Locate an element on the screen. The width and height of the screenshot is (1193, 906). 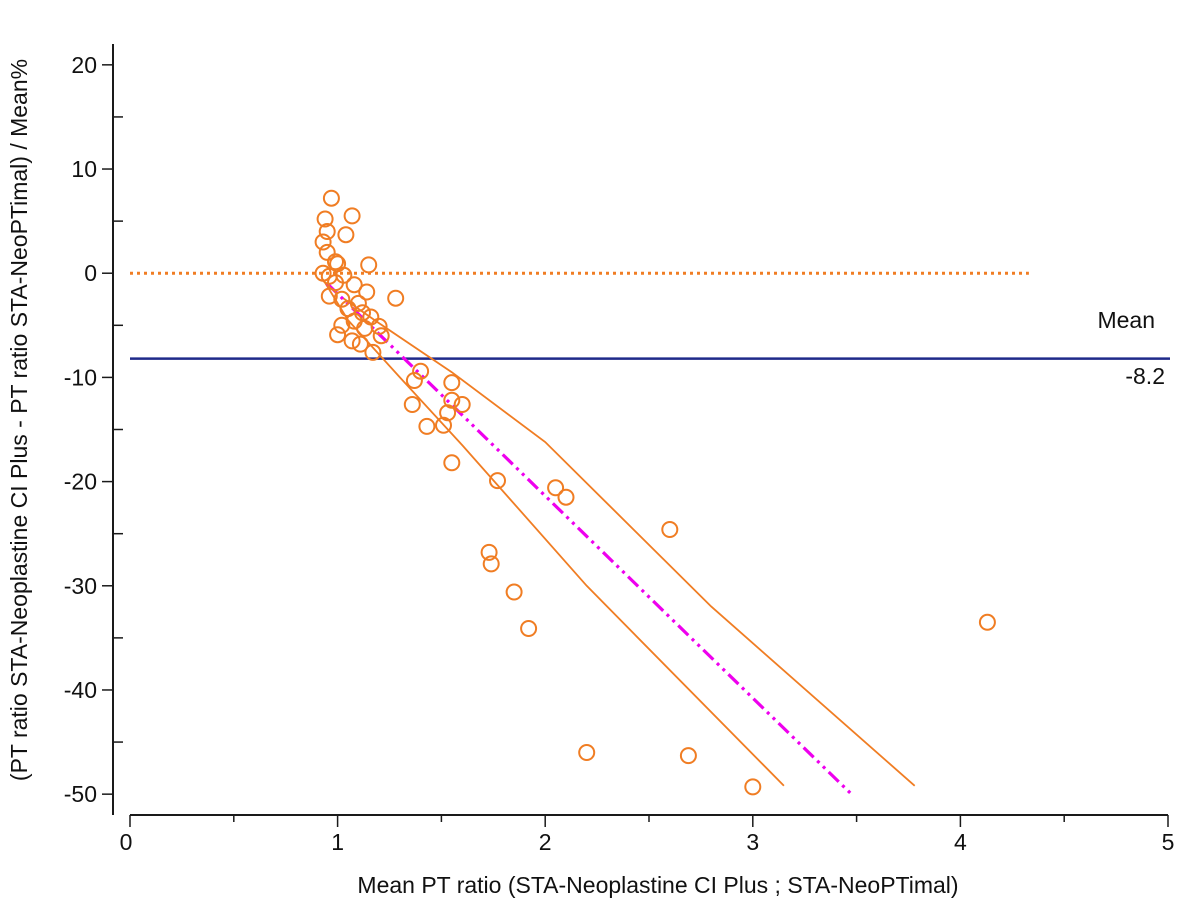
x-tick-label: 4 is located at coordinates (960, 842).